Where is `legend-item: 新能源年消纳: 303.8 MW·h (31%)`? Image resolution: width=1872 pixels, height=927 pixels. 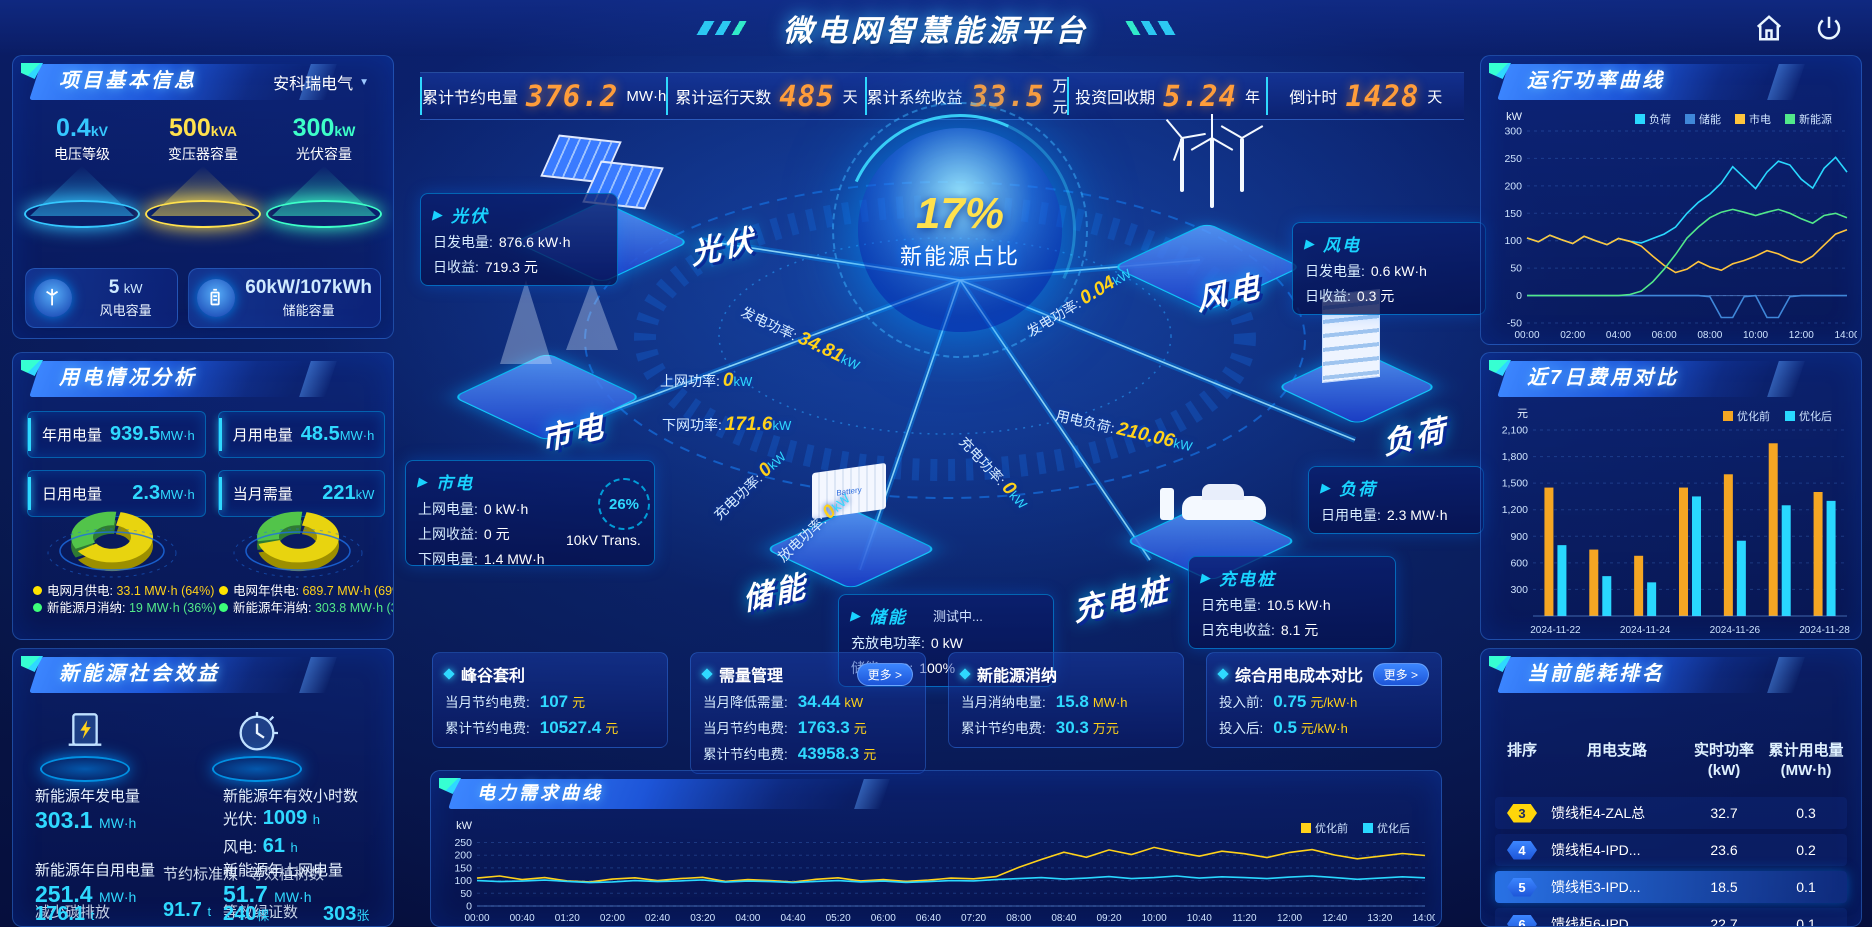
legend-item: 新能源年消纳: 303.8 MW·h (31%) is located at coordinates (306, 608).